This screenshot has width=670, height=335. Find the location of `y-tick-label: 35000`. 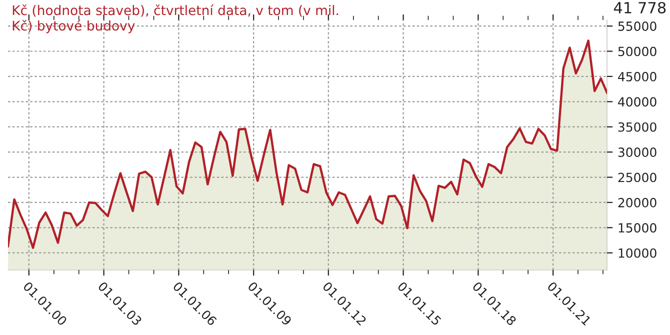

y-tick-label: 35000 is located at coordinates (637, 127).